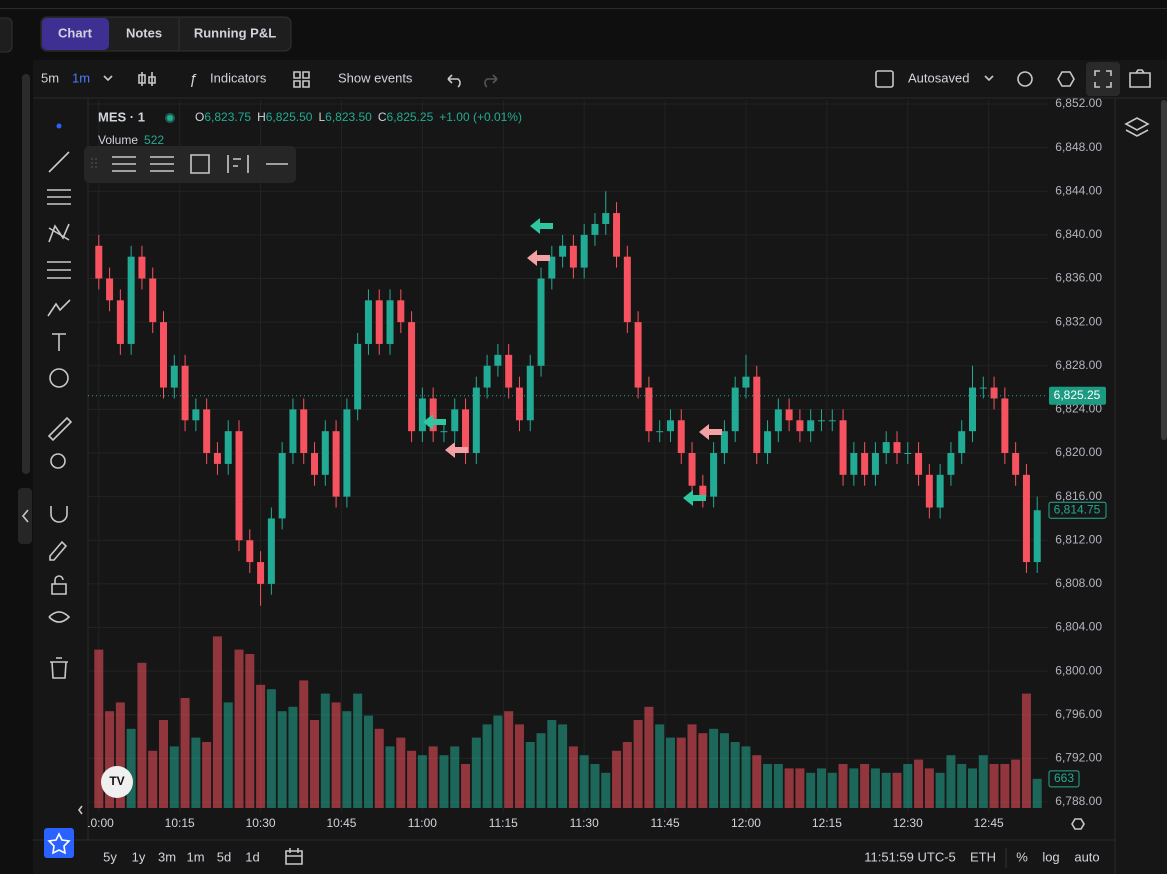 Image resolution: width=1167 pixels, height=874 pixels. What do you see at coordinates (252, 856) in the screenshot?
I see `range-button: 1d` at bounding box center [252, 856].